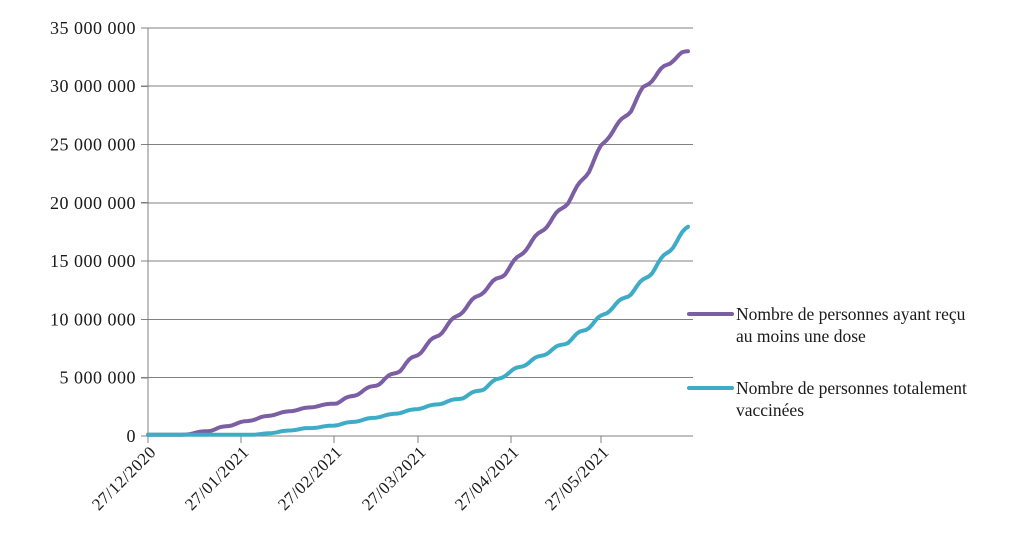  Describe the element at coordinates (710, 388) in the screenshot. I see `legend-marker-fully-vaccinated` at that location.